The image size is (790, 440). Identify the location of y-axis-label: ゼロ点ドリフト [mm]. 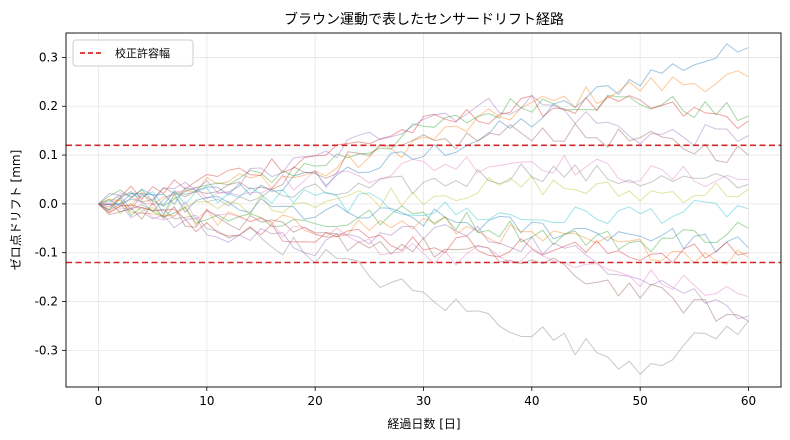
(16, 210).